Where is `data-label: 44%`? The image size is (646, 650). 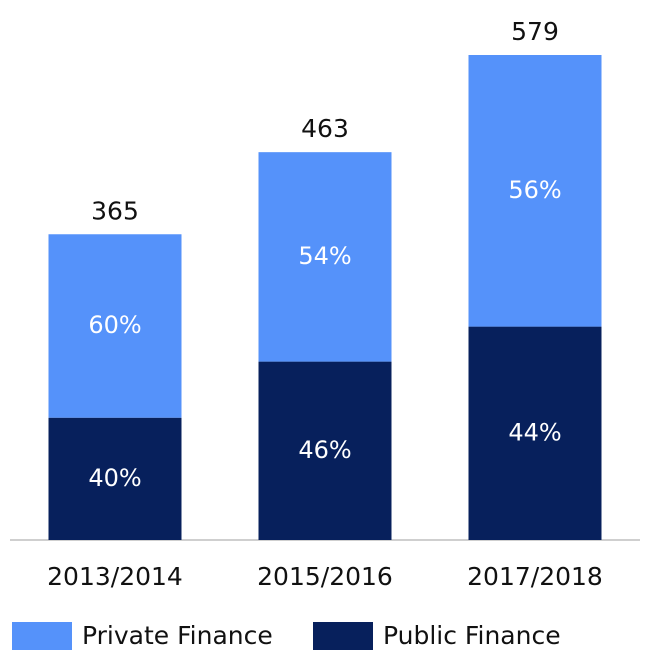 data-label: 44% is located at coordinates (534, 432).